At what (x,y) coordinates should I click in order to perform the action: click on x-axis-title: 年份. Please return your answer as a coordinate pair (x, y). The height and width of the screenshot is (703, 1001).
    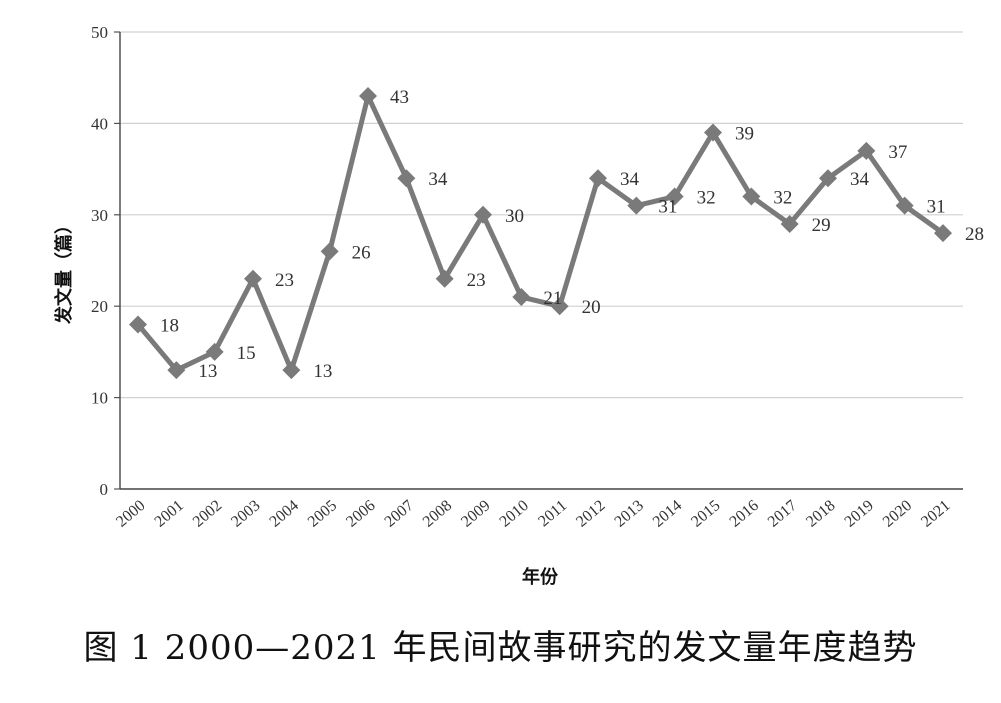
    Looking at the image, I should click on (540, 577).